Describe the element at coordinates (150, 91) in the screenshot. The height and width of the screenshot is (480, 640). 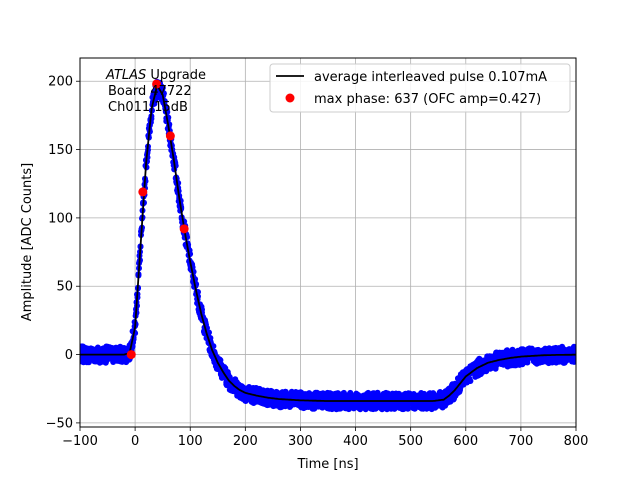
I see `annotation-line-2: Board 47722` at that location.